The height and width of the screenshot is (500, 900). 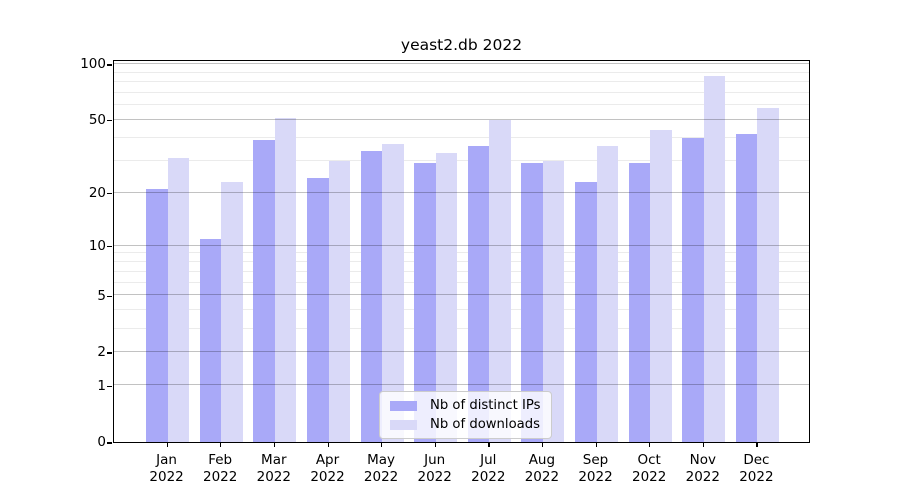 I want to click on x-tick-label-jul: Jul 2022, so click(x=488, y=468).